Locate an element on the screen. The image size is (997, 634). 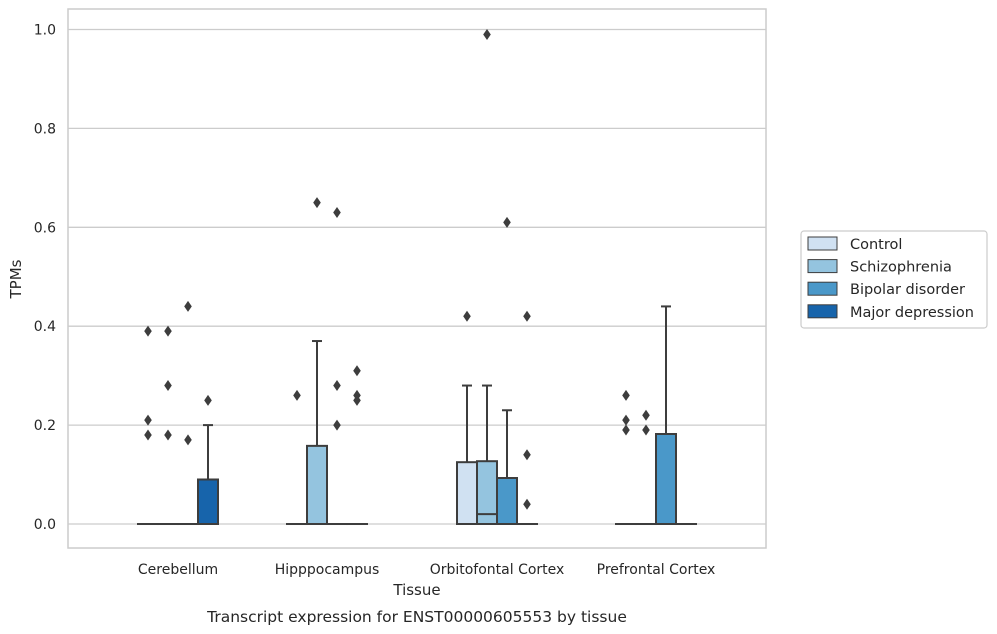
legend-label: Control is located at coordinates (876, 245).